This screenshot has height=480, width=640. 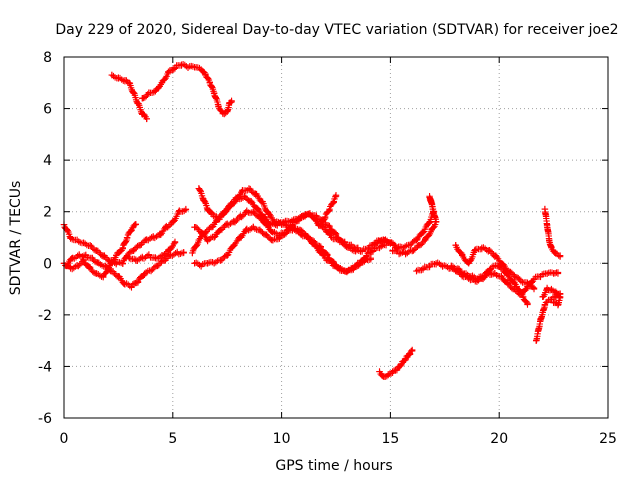 What do you see at coordinates (16, 238) in the screenshot?
I see `y-axis-title: SDTVAR / TECUs` at bounding box center [16, 238].